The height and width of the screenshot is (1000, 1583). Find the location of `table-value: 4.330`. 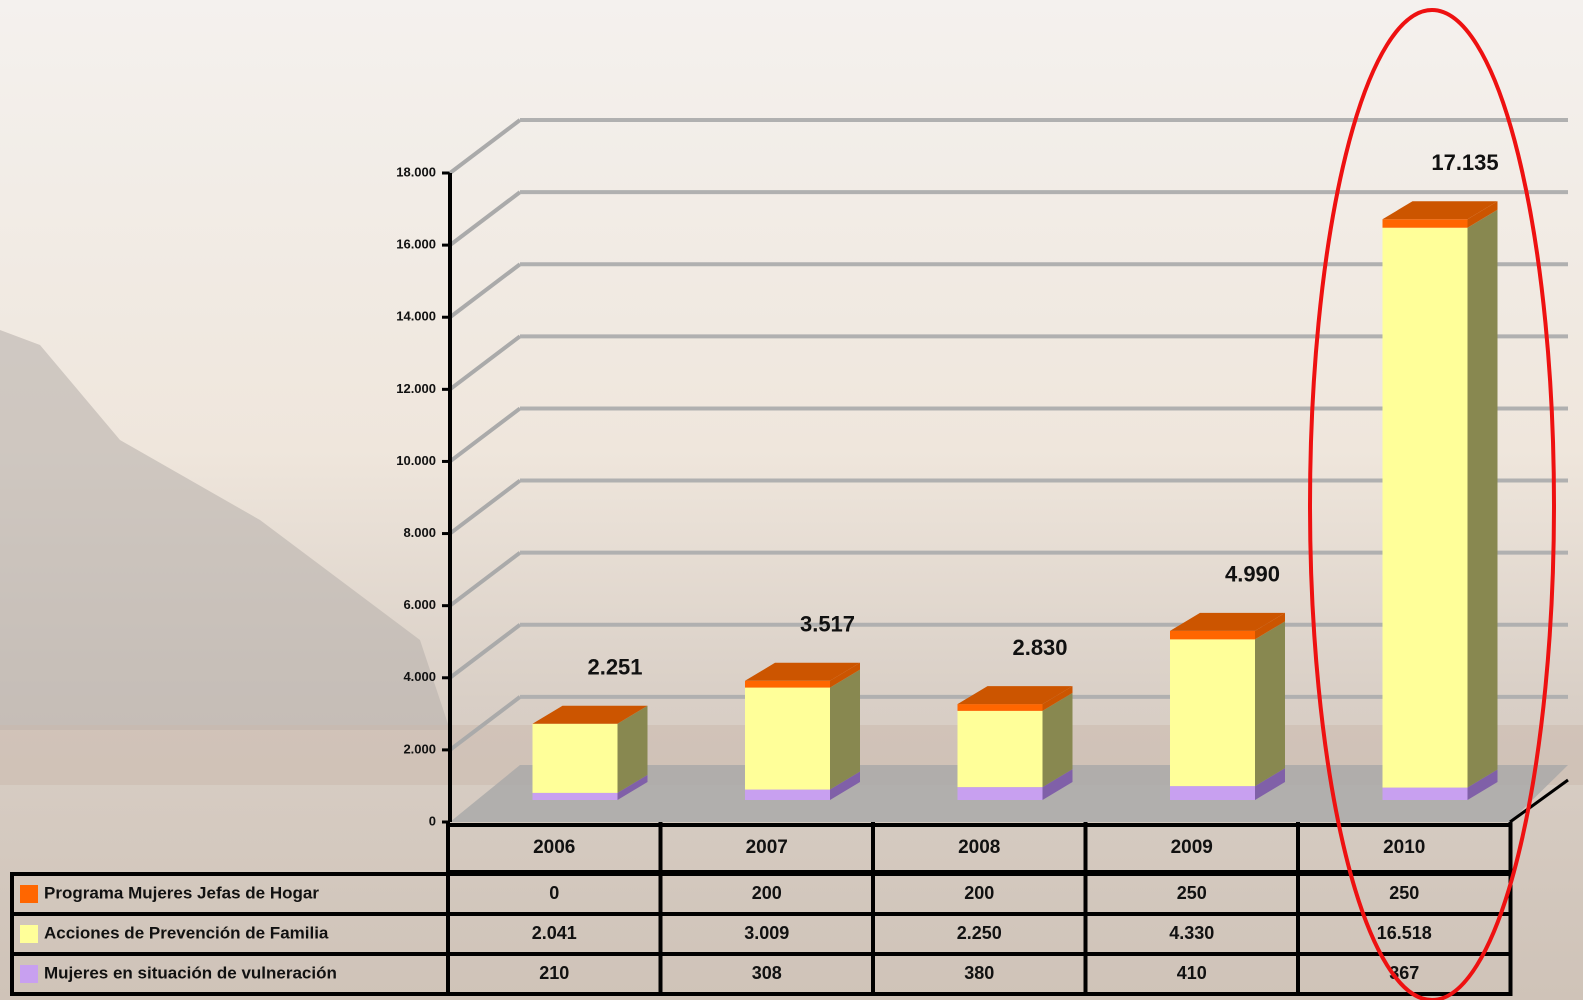

table-value: 4.330 is located at coordinates (1191, 933).